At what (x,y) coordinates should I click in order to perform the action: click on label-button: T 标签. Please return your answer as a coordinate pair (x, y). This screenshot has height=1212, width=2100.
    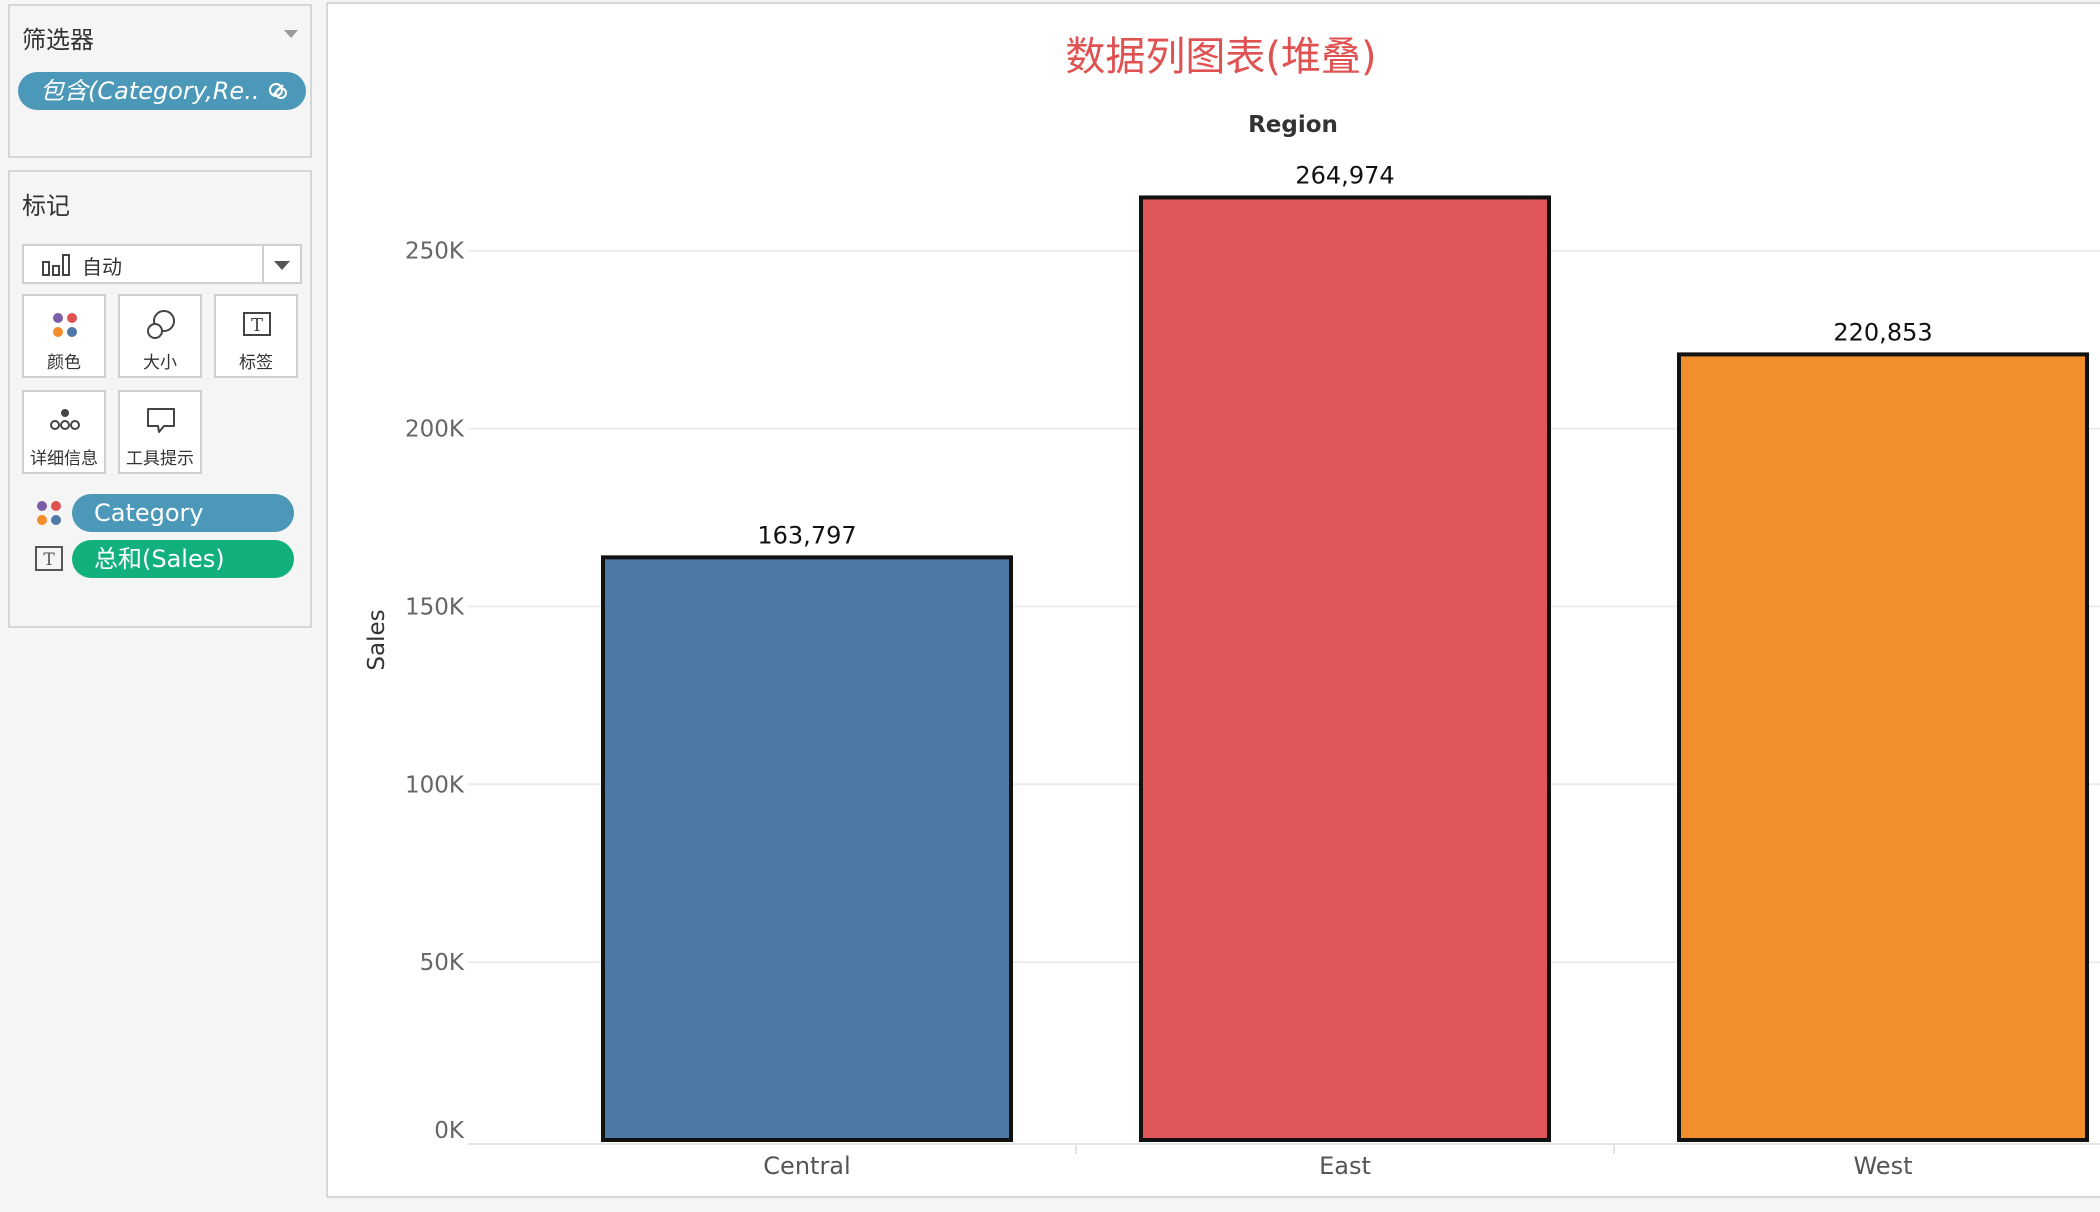
    Looking at the image, I should click on (256, 336).